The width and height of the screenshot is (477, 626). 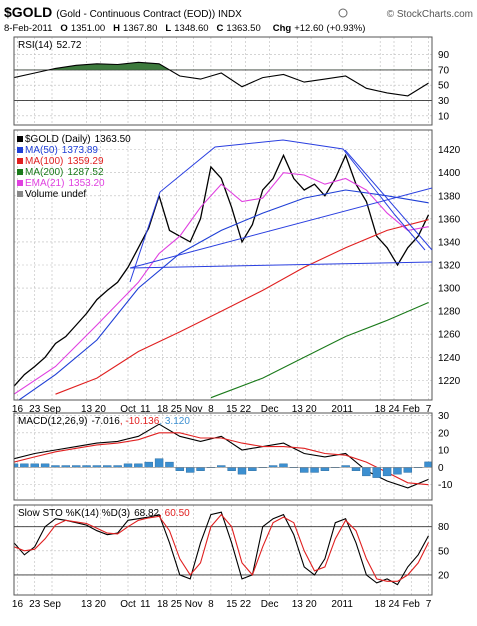 What do you see at coordinates (61, 150) in the screenshot?
I see `legend-entry: MA(50) 1373.89` at bounding box center [61, 150].